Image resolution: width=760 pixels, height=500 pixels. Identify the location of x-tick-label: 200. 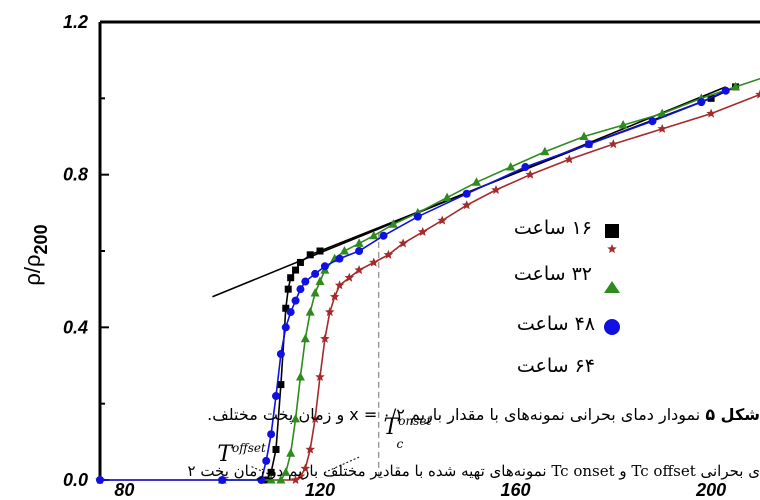
(710, 490).